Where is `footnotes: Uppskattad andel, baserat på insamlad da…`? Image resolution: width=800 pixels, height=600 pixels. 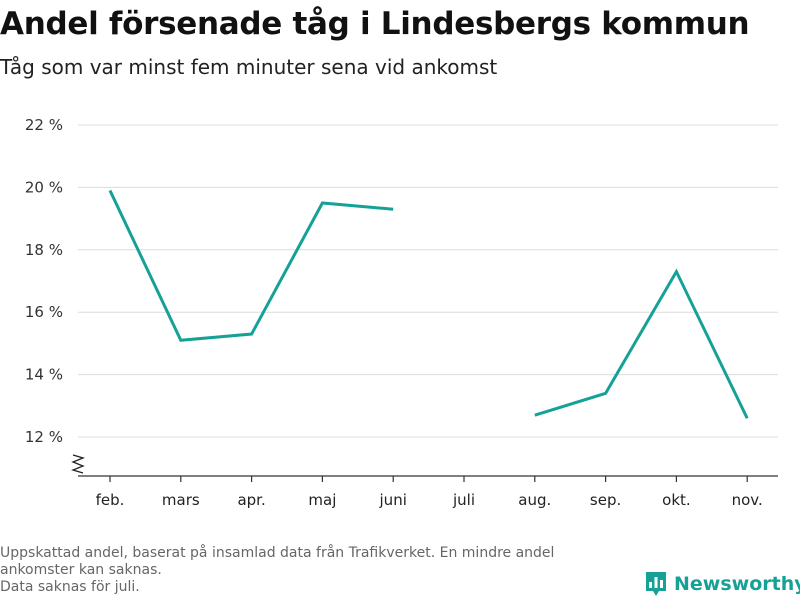 footnotes: Uppskattad andel, baserat på insamlad da… is located at coordinates (320, 570).